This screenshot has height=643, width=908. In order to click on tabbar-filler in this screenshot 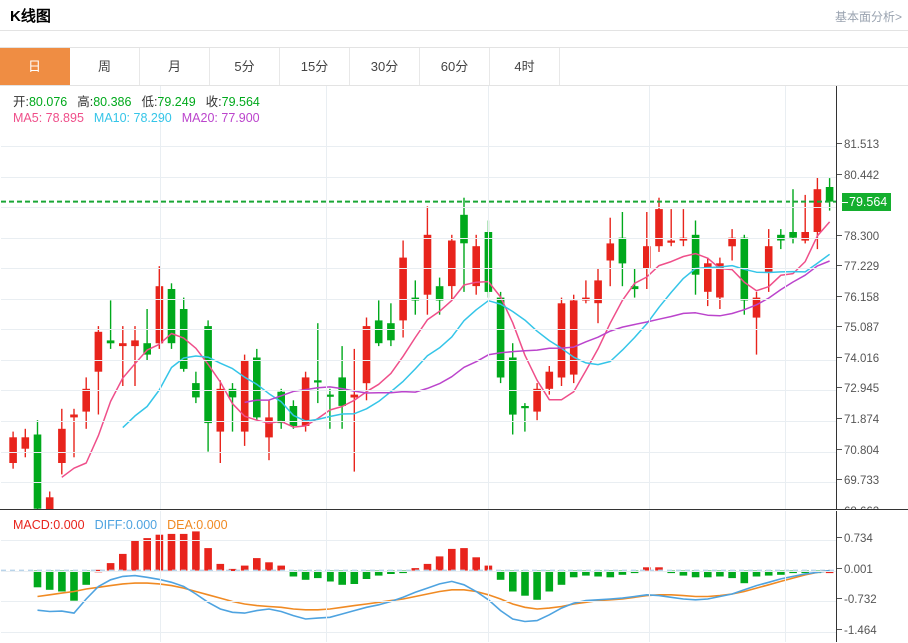, I will do `click(734, 66)`.